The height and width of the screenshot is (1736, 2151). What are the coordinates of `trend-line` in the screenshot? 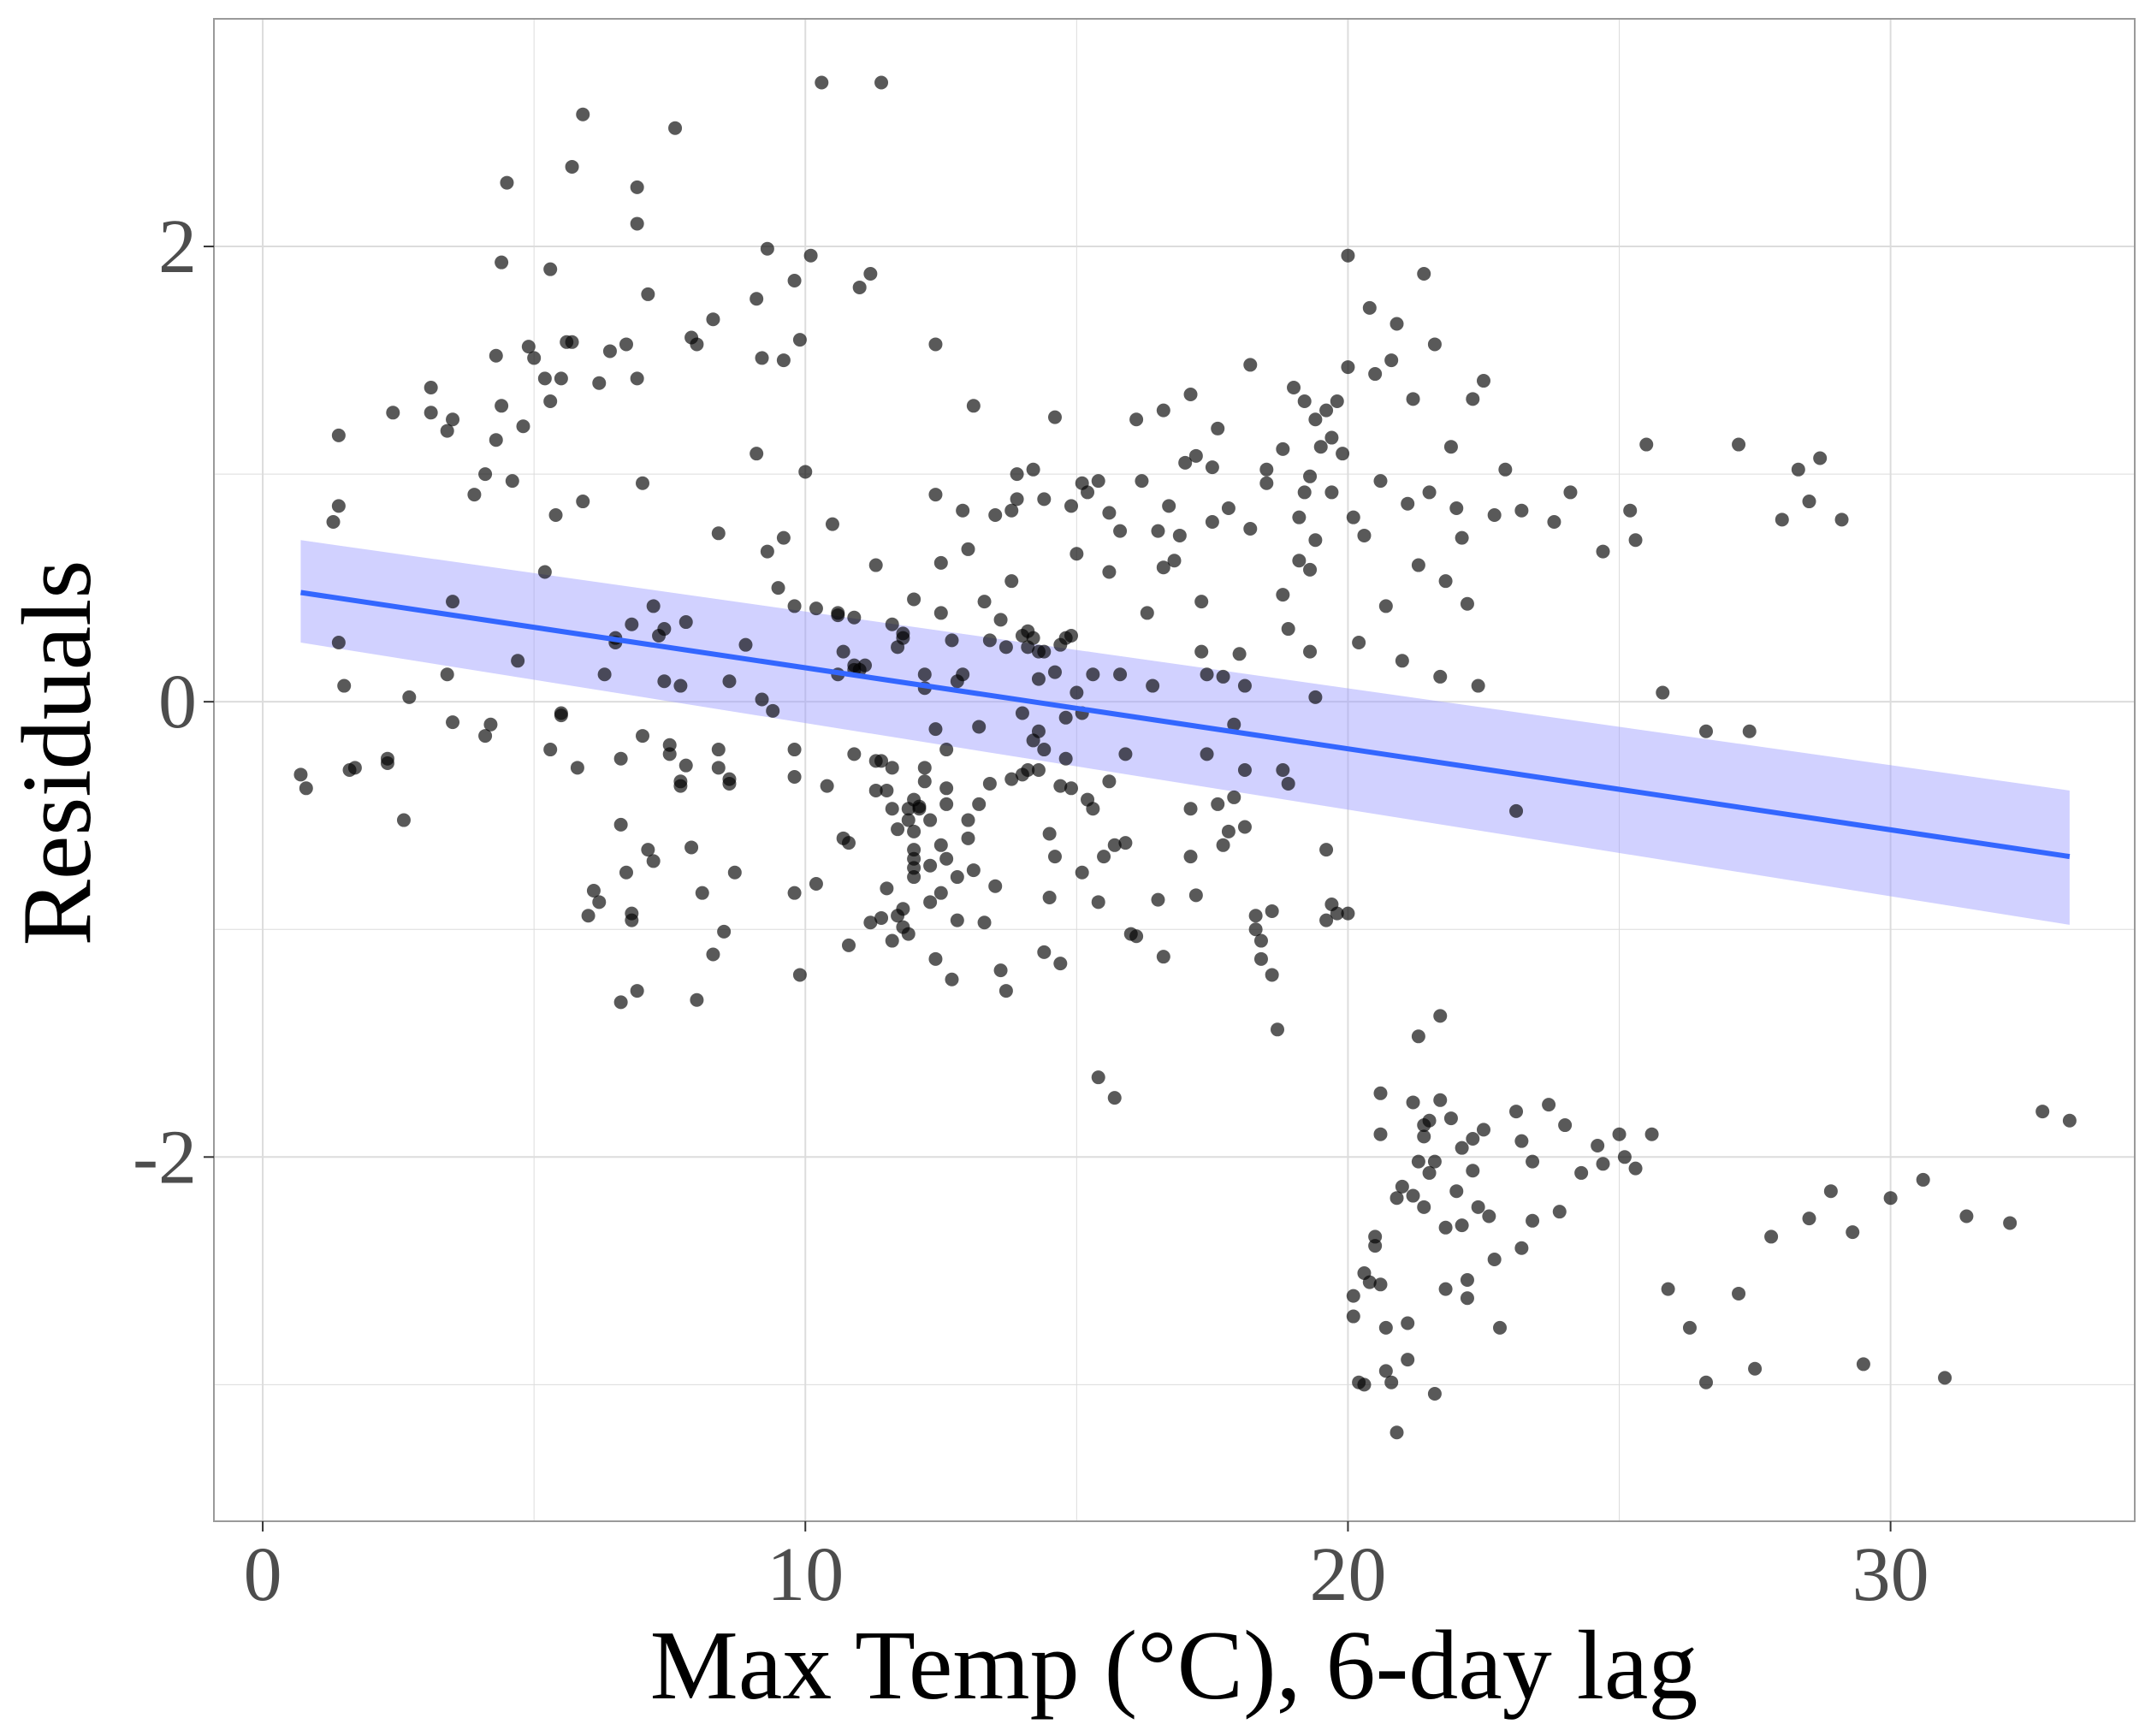 It's located at (1186, 725).